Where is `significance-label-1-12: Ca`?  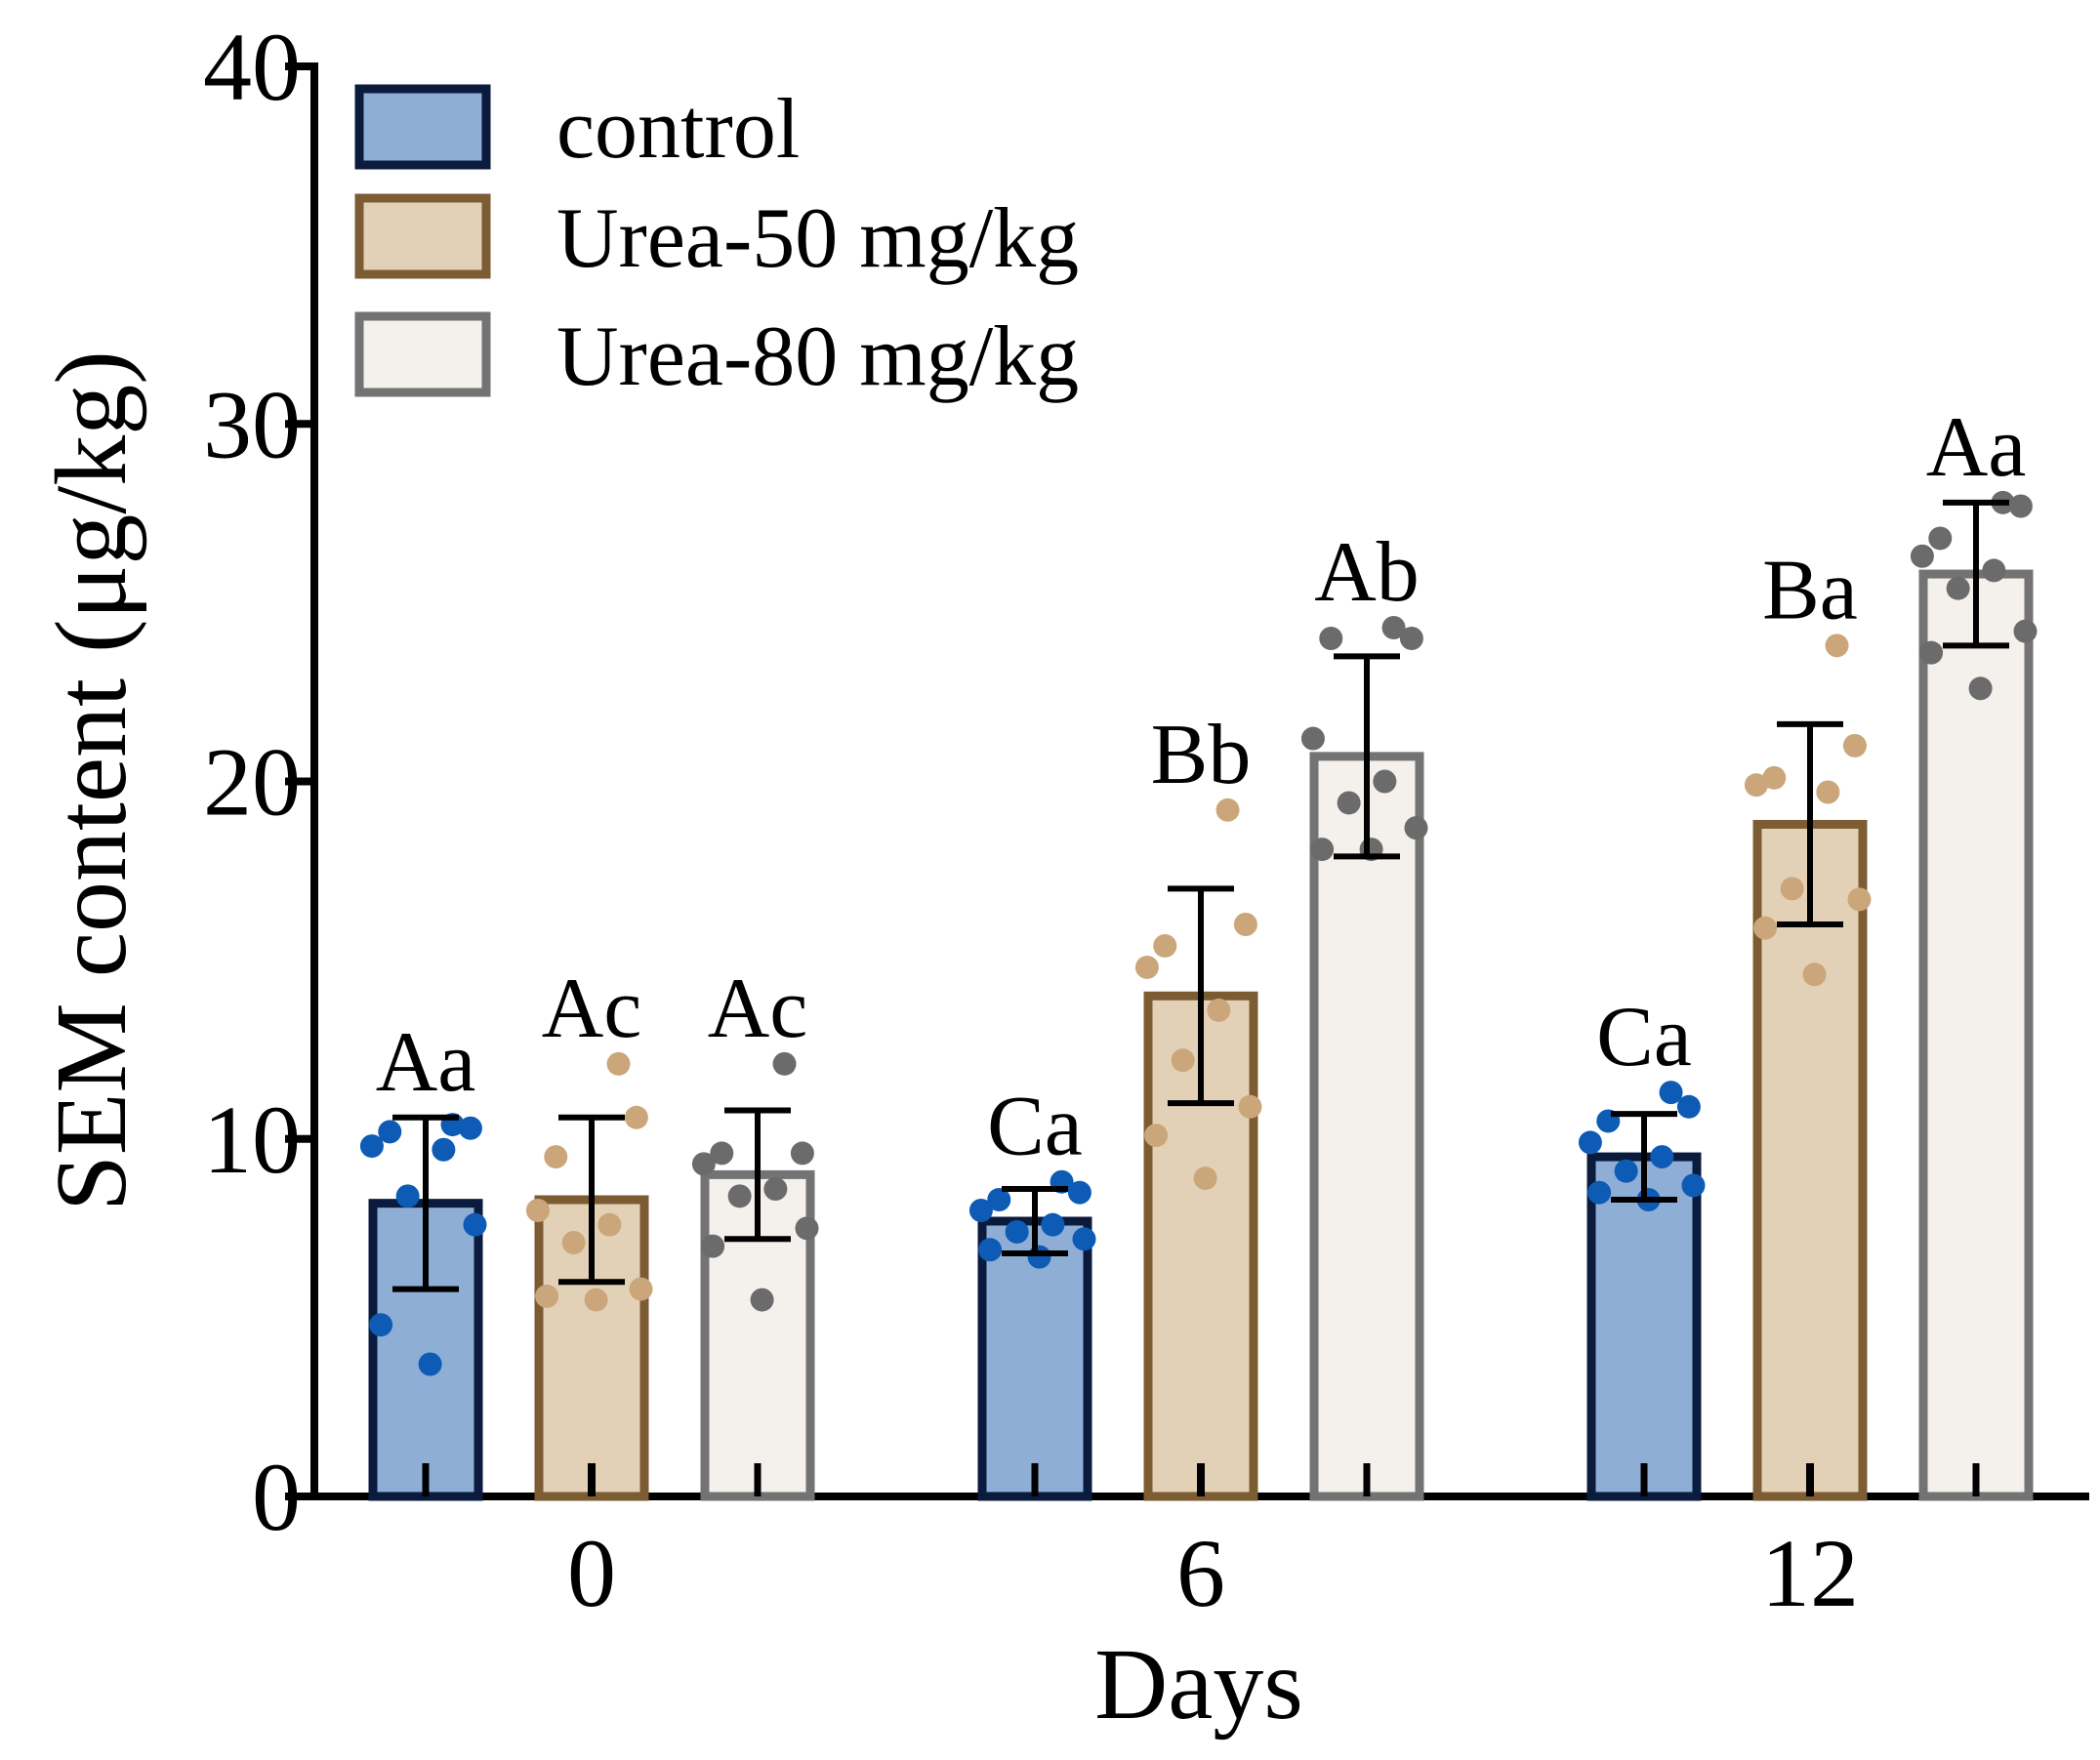 significance-label-1-12: Ca is located at coordinates (1644, 1037).